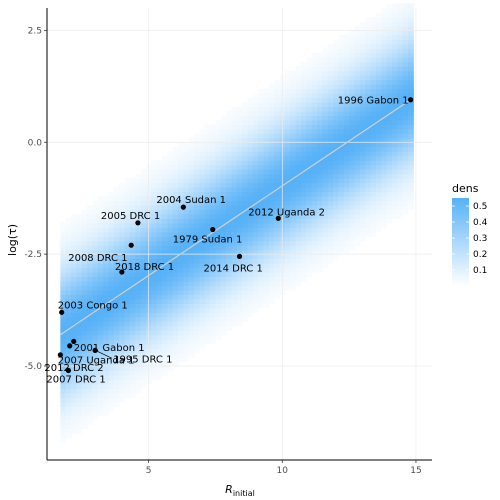 The width and height of the screenshot is (500, 500). What do you see at coordinates (60, 355) in the screenshot?
I see `data-point` at bounding box center [60, 355].